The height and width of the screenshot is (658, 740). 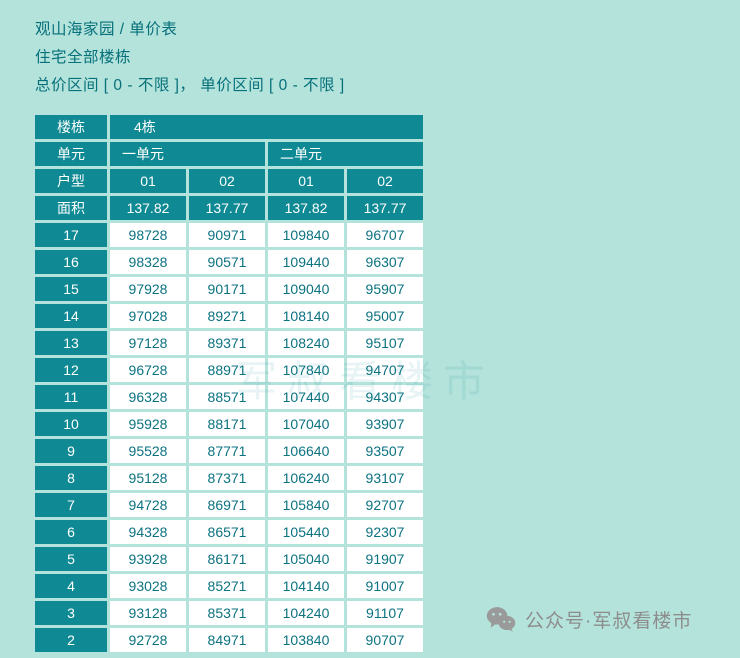 What do you see at coordinates (306, 505) in the screenshot?
I see `price-cell: 105840` at bounding box center [306, 505].